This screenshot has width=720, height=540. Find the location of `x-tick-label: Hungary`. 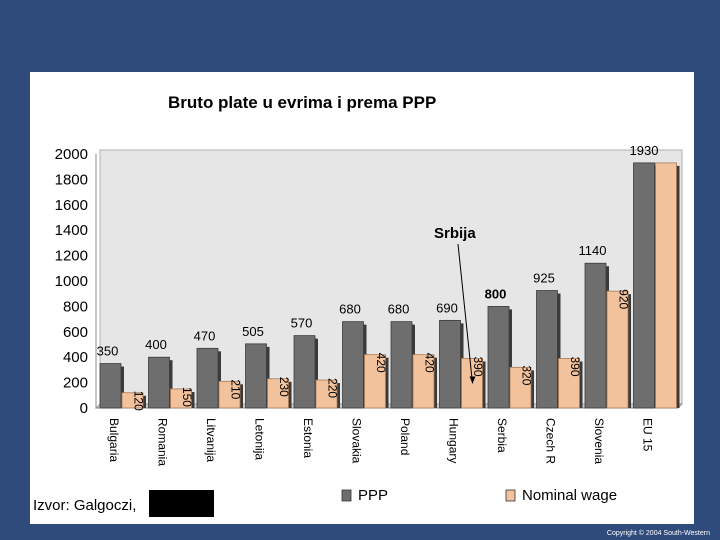

x-tick-label: Hungary is located at coordinates (454, 440).